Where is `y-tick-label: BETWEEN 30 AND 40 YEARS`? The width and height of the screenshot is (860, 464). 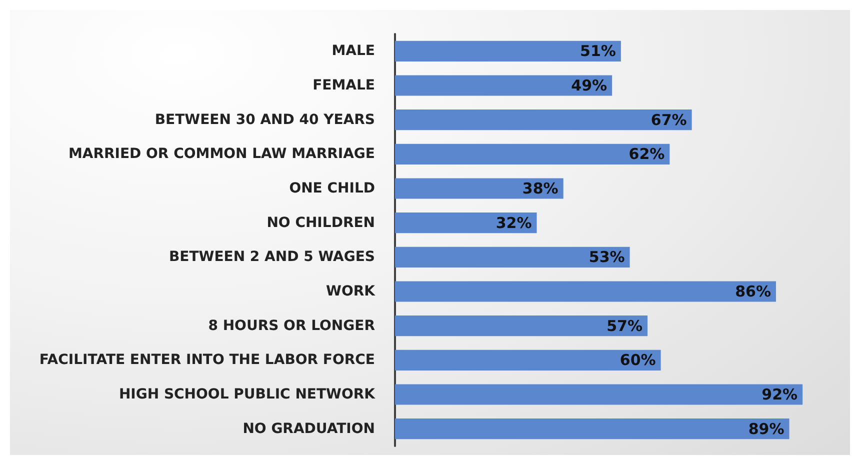 y-tick-label: BETWEEN 30 AND 40 YEARS is located at coordinates (264, 120).